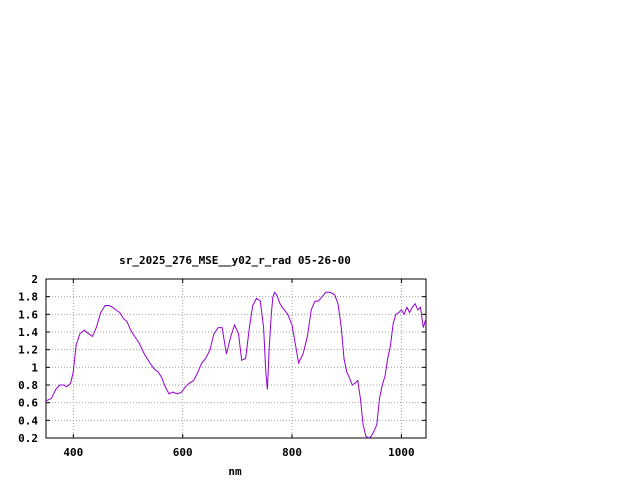 The height and width of the screenshot is (480, 640). What do you see at coordinates (28, 385) in the screenshot?
I see `y-tick-label: 0.8` at bounding box center [28, 385].